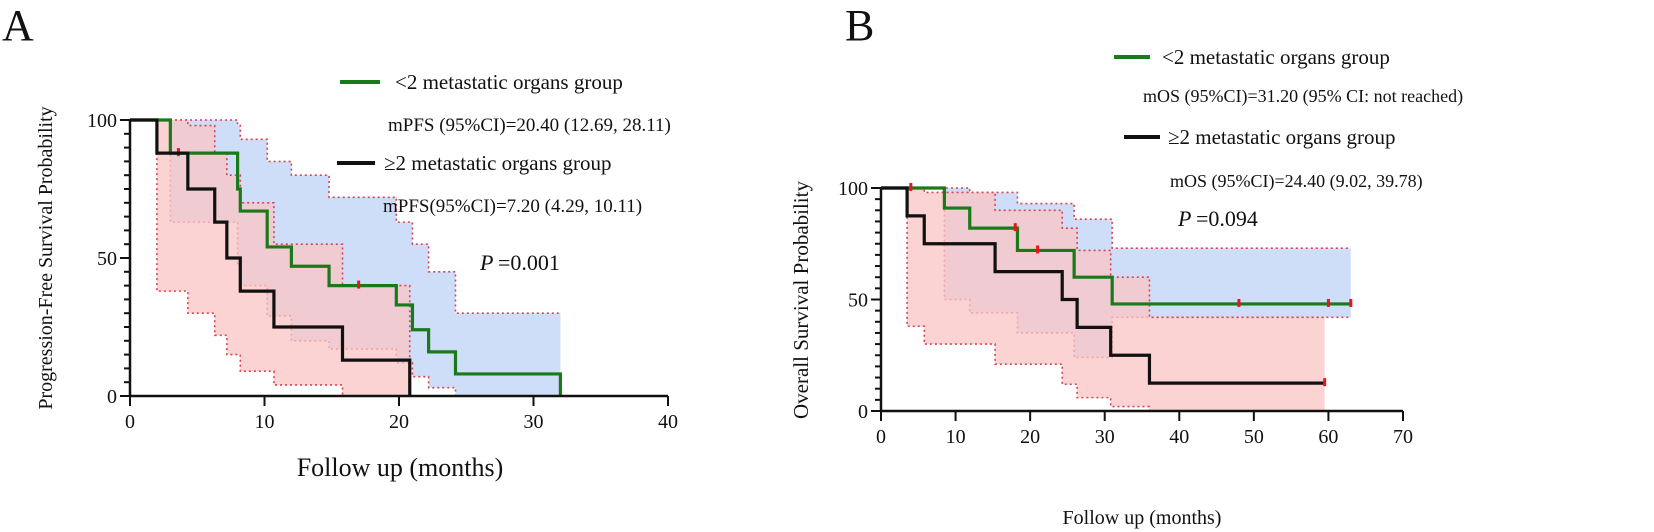 Image resolution: width=1654 pixels, height=532 pixels. What do you see at coordinates (486, 262) in the screenshot?
I see `p-symbol-a: P` at bounding box center [486, 262].